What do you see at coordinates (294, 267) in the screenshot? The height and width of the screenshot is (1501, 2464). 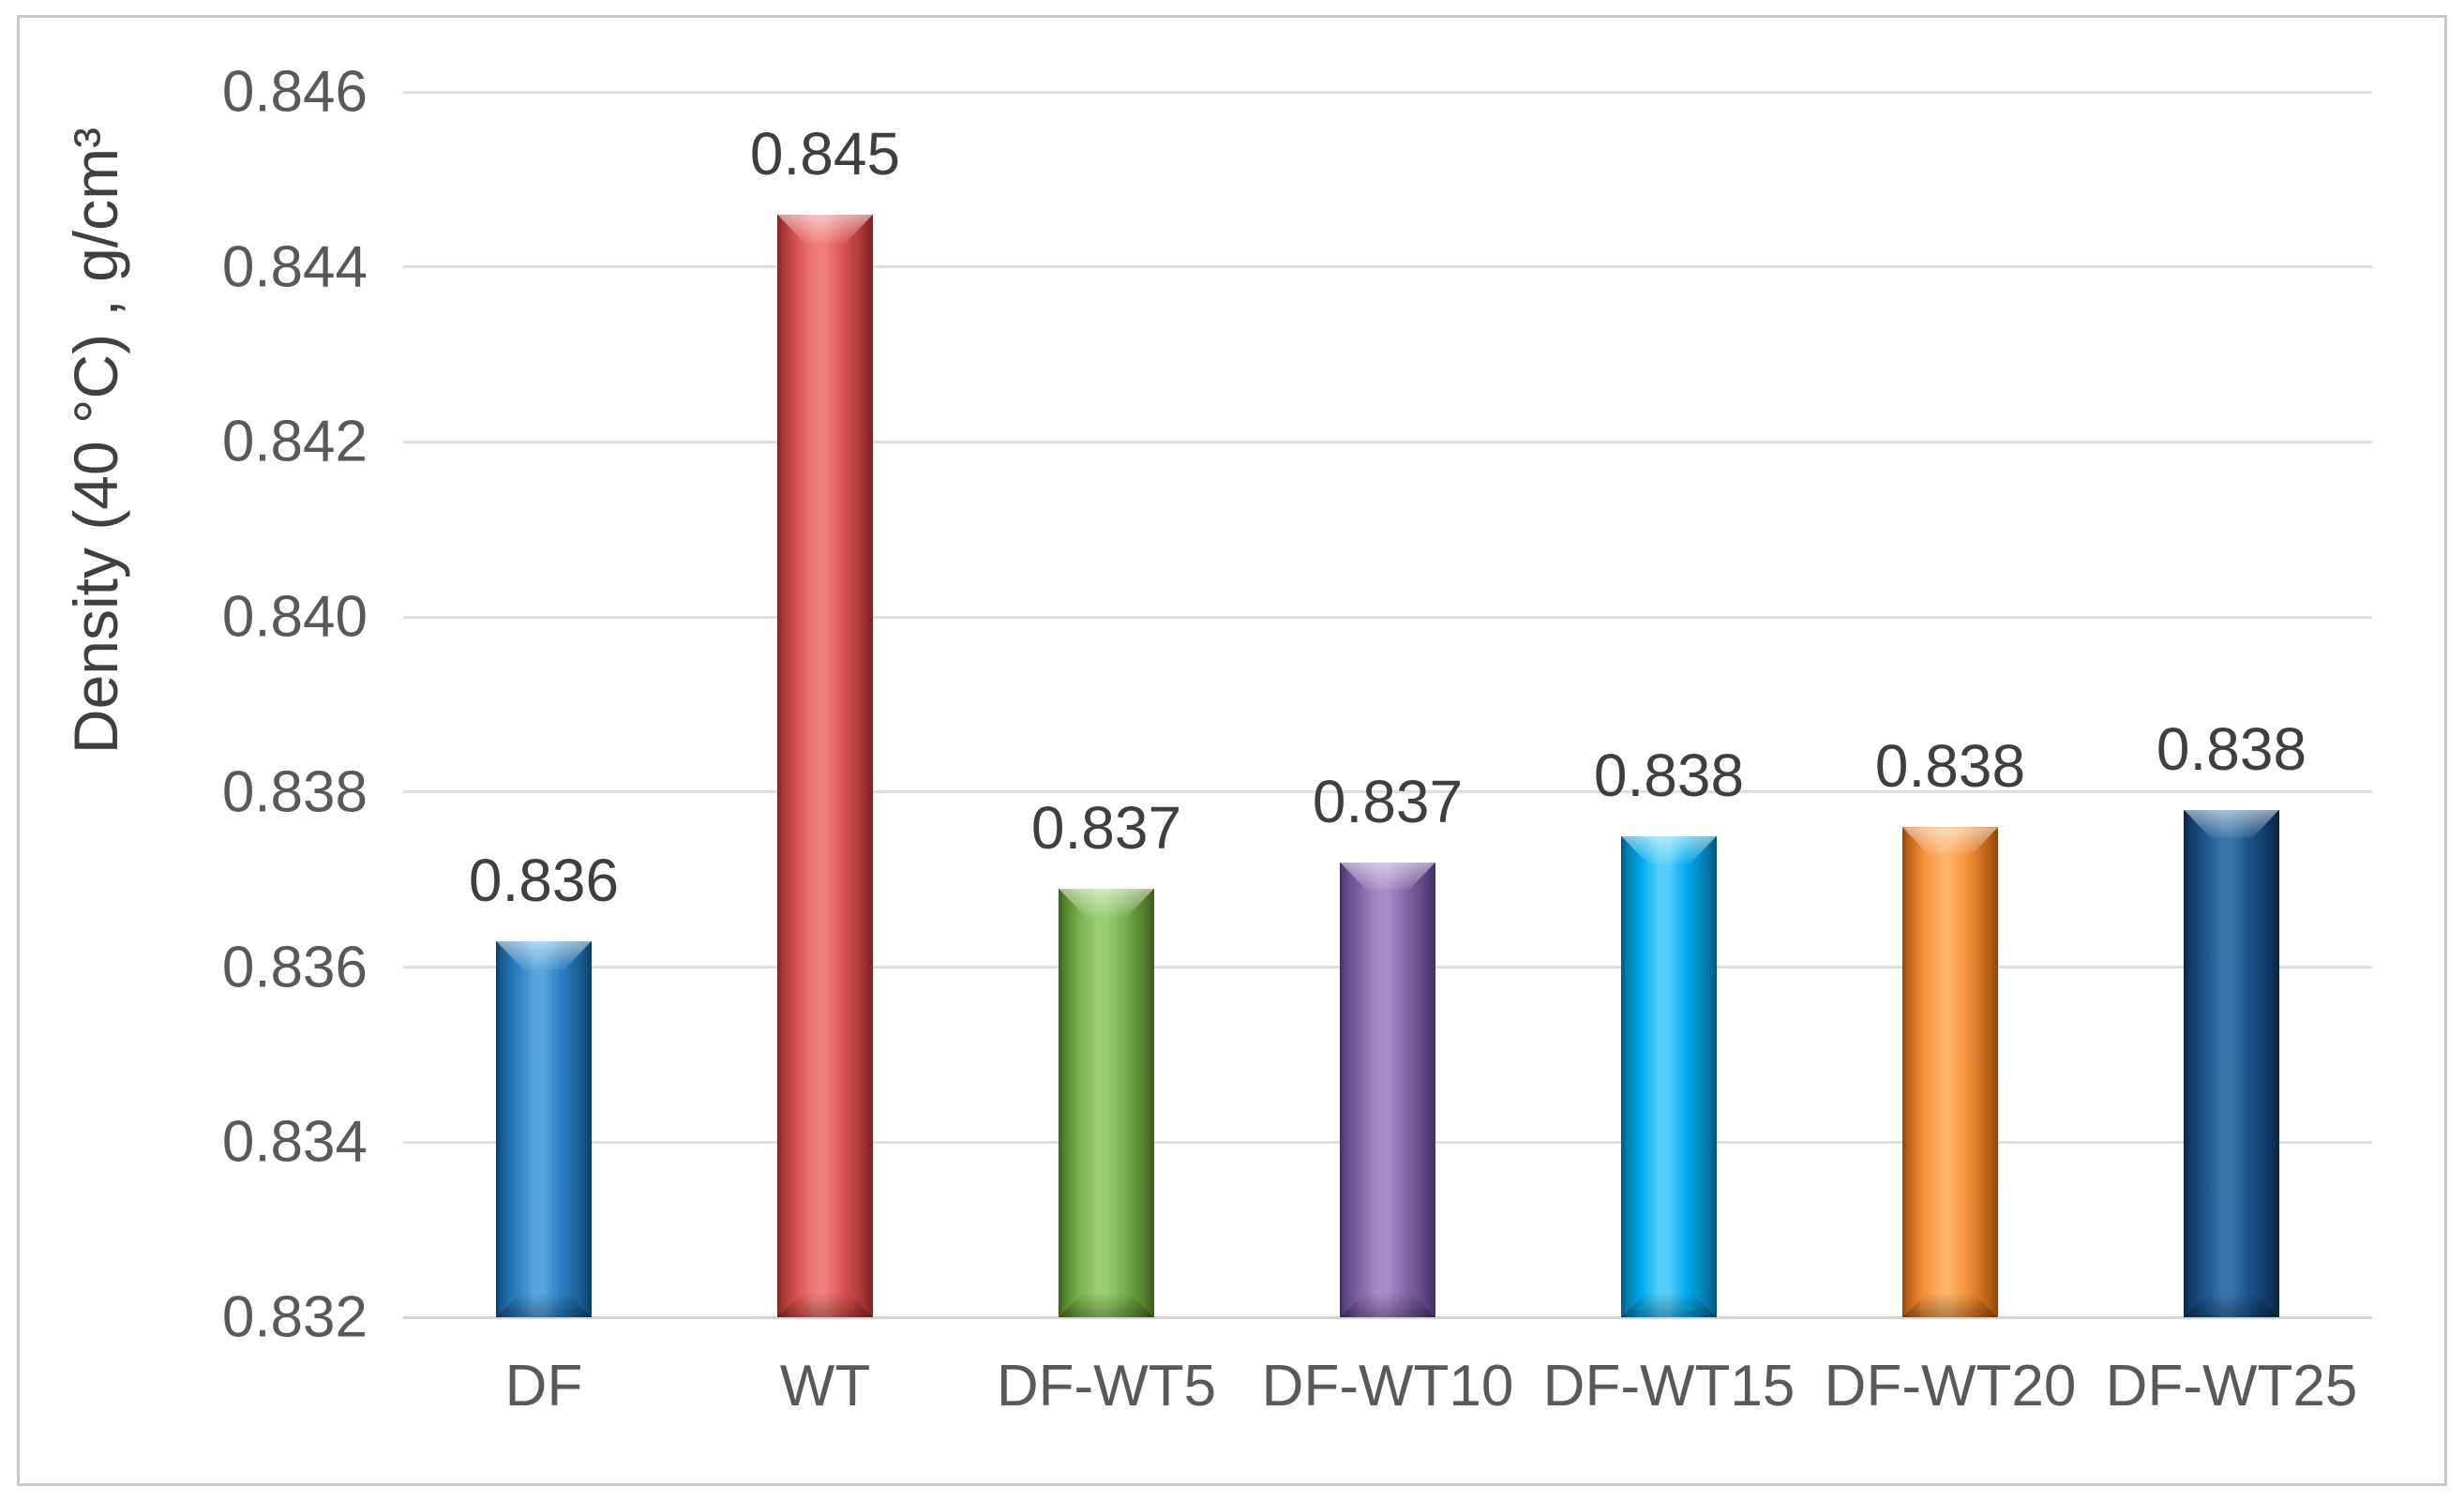 I see `y-axis-tick-label: 0.844` at bounding box center [294, 267].